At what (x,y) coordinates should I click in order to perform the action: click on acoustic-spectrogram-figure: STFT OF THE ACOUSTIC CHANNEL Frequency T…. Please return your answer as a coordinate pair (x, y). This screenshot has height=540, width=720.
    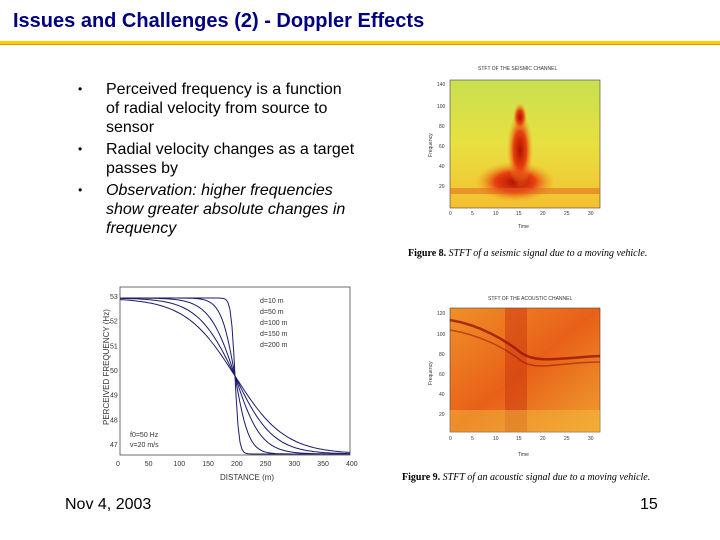
    Looking at the image, I should click on (515, 374).